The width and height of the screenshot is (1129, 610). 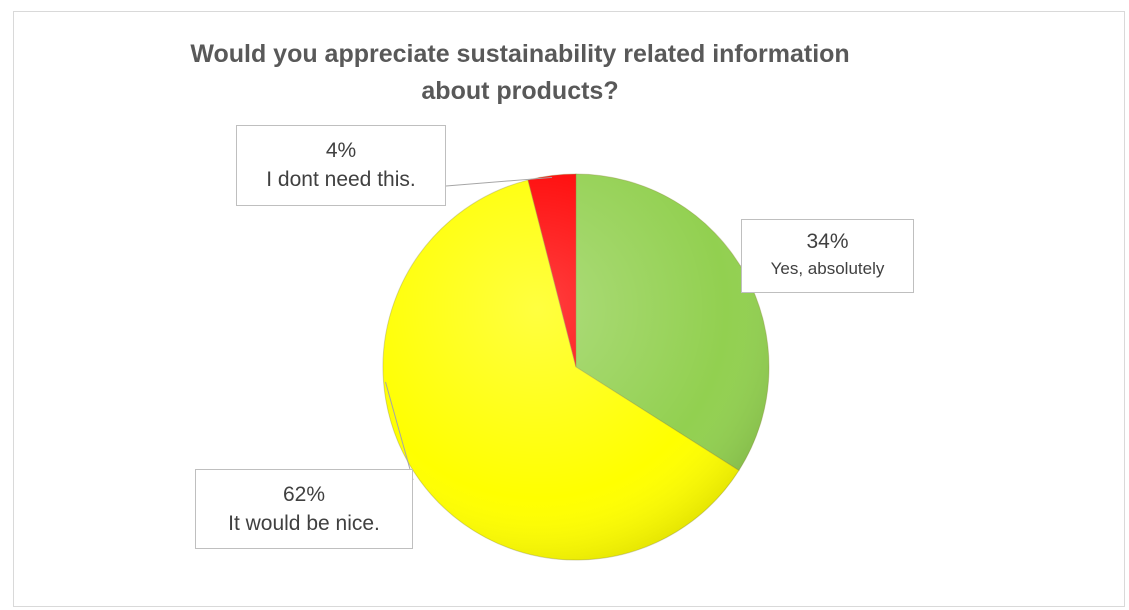 I want to click on data-label-percent: 62%, so click(x=304, y=494).